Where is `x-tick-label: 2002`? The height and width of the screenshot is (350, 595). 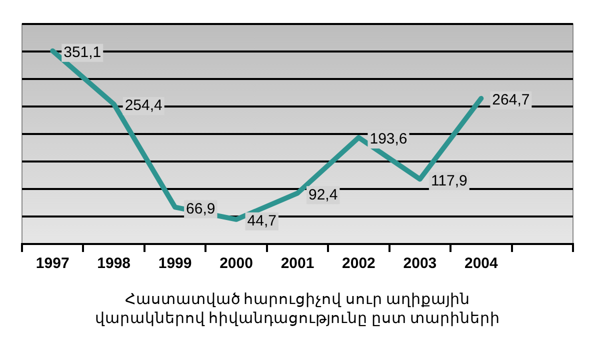
x-tick-label: 2002 is located at coordinates (359, 263).